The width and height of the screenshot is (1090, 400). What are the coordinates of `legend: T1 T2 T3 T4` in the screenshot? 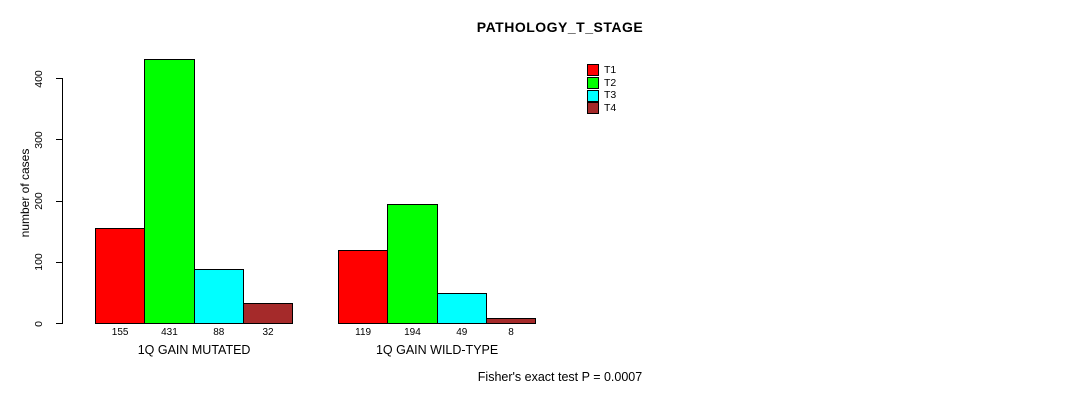 It's located at (601, 89).